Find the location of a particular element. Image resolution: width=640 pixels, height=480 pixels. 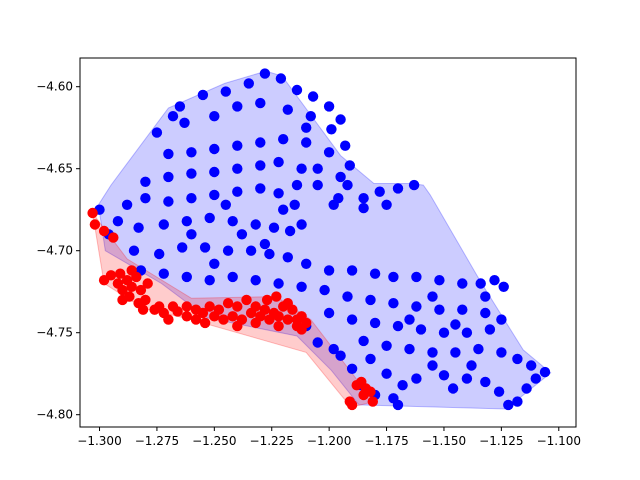

y-tick-label: −4.60 is located at coordinates (54, 87).